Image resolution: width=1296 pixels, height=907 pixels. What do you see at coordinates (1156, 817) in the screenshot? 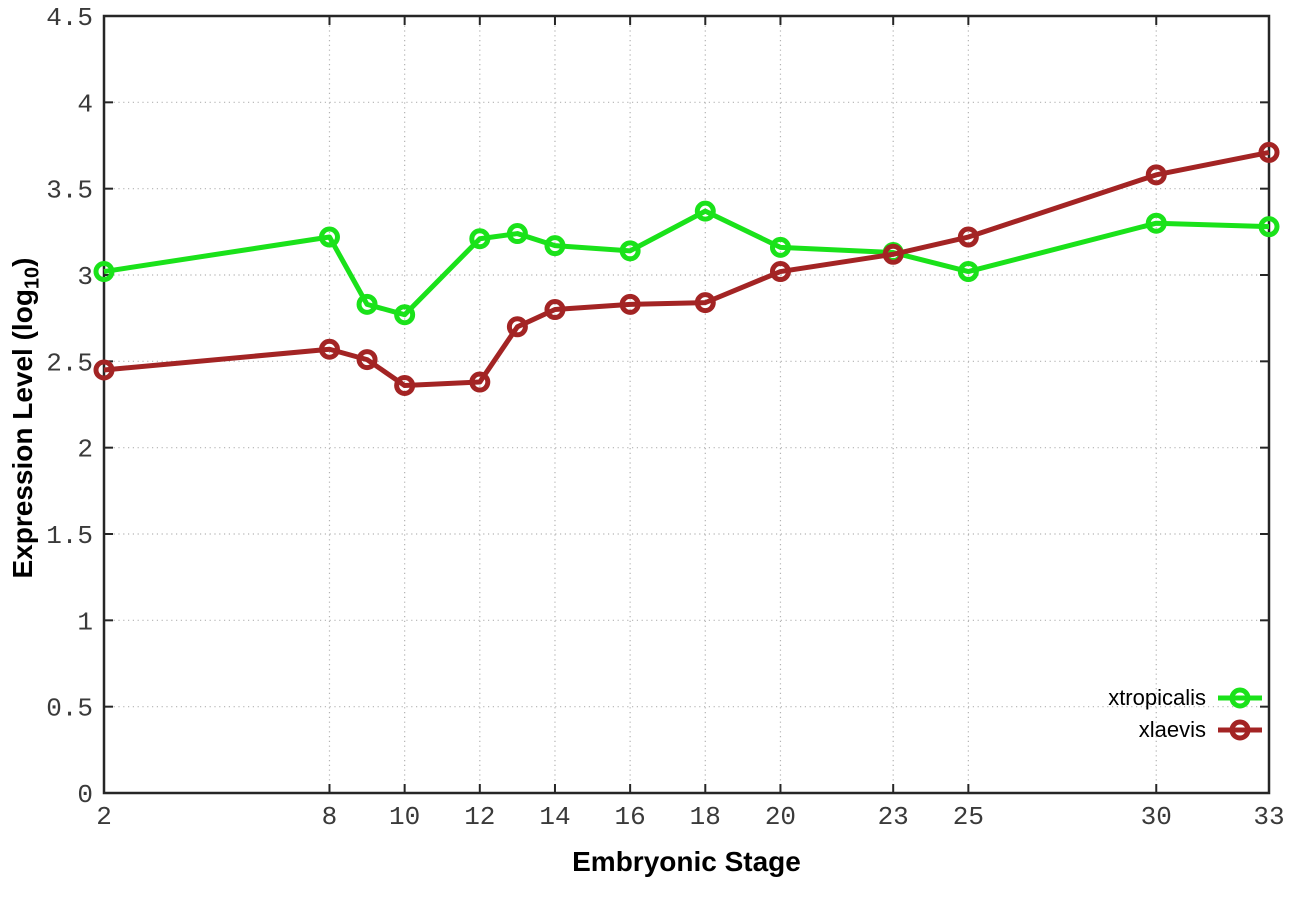
I see `x-tick-label-30: 30` at bounding box center [1156, 817].